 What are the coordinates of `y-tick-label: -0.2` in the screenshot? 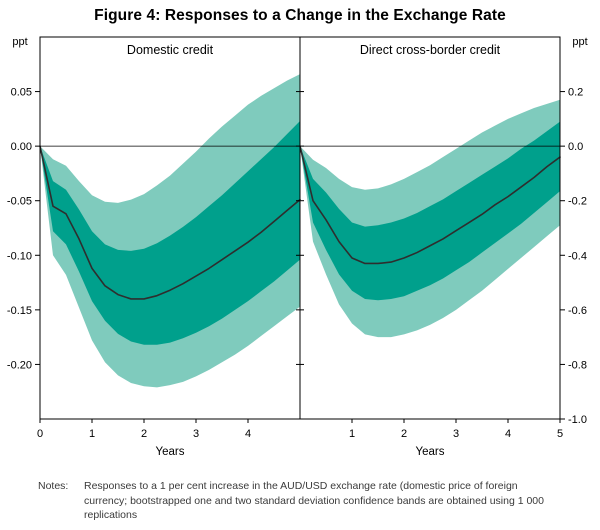 It's located at (577, 202).